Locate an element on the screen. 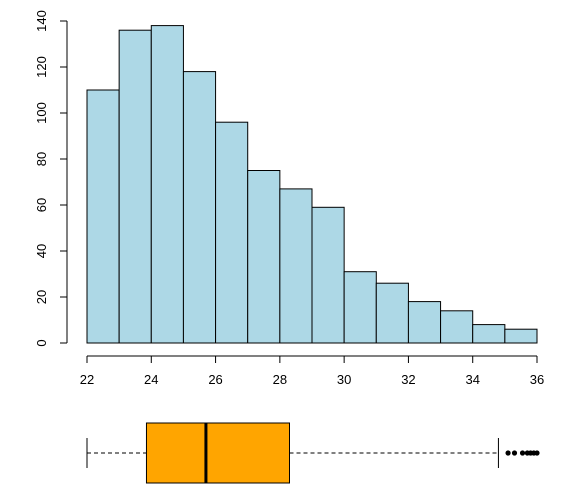 The image size is (573, 492). x-tick-label: 22 is located at coordinates (87, 379).